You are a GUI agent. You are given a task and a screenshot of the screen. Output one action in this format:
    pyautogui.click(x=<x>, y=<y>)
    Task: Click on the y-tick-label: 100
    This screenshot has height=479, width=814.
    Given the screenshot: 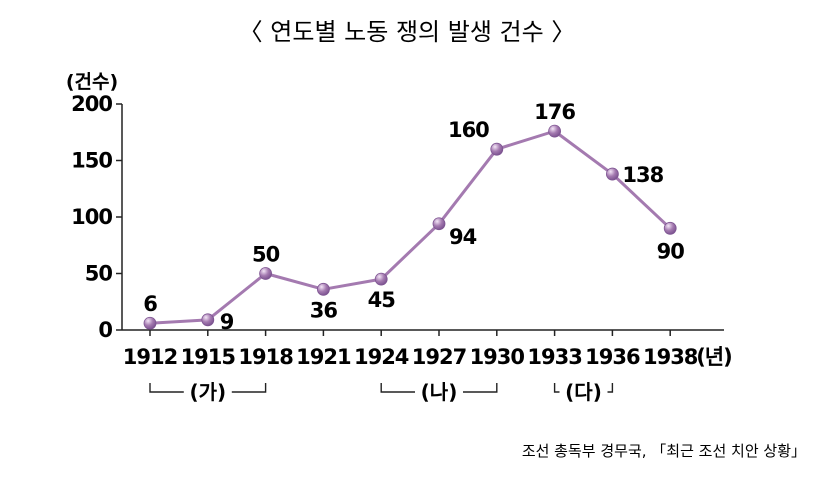 What is the action you would take?
    pyautogui.click(x=91, y=217)
    